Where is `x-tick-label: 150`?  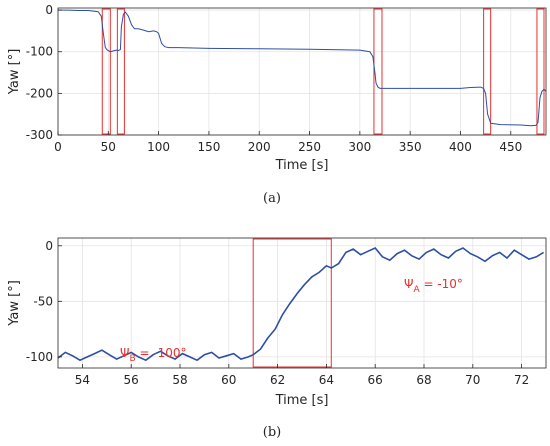 x-tick-label: 150 is located at coordinates (208, 147).